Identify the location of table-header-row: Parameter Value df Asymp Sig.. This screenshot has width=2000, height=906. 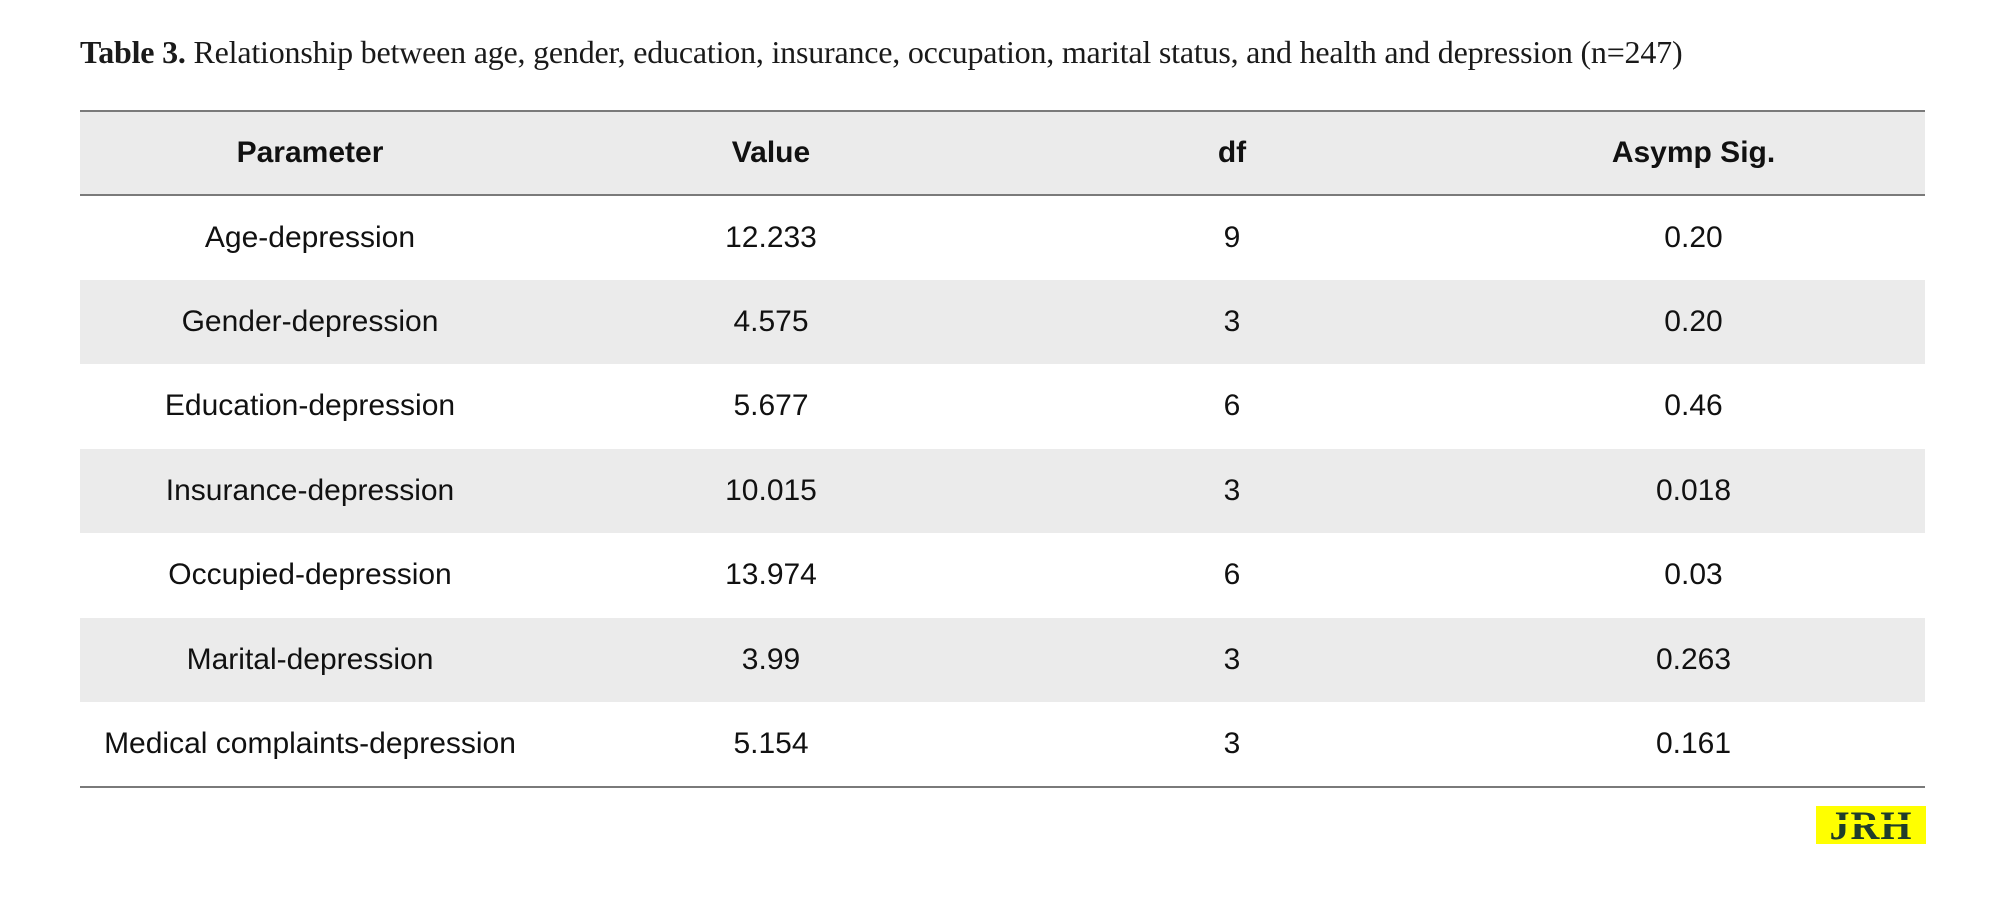
(1002, 153).